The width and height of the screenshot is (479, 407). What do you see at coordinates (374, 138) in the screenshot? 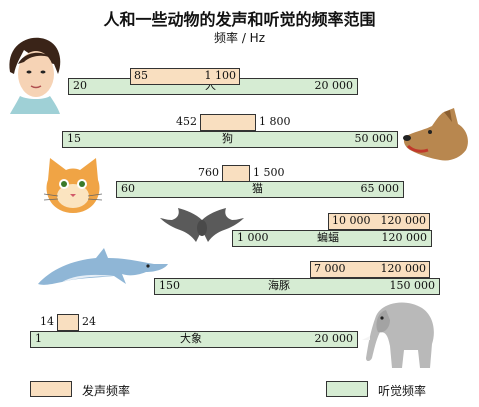
I see `hearing-max-label: 50 000` at bounding box center [374, 138].